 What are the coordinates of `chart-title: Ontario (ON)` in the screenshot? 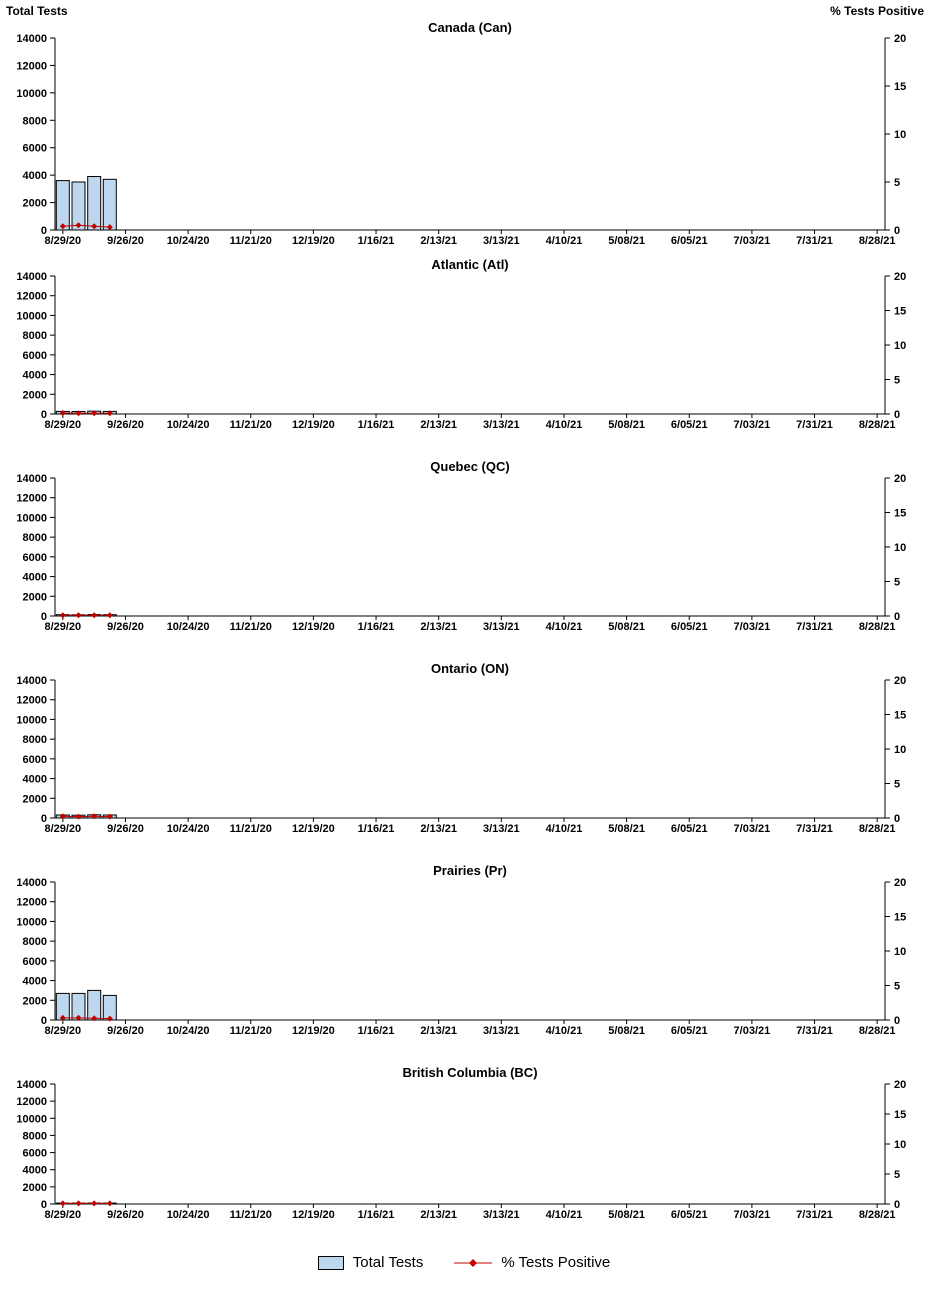 It's located at (470, 668).